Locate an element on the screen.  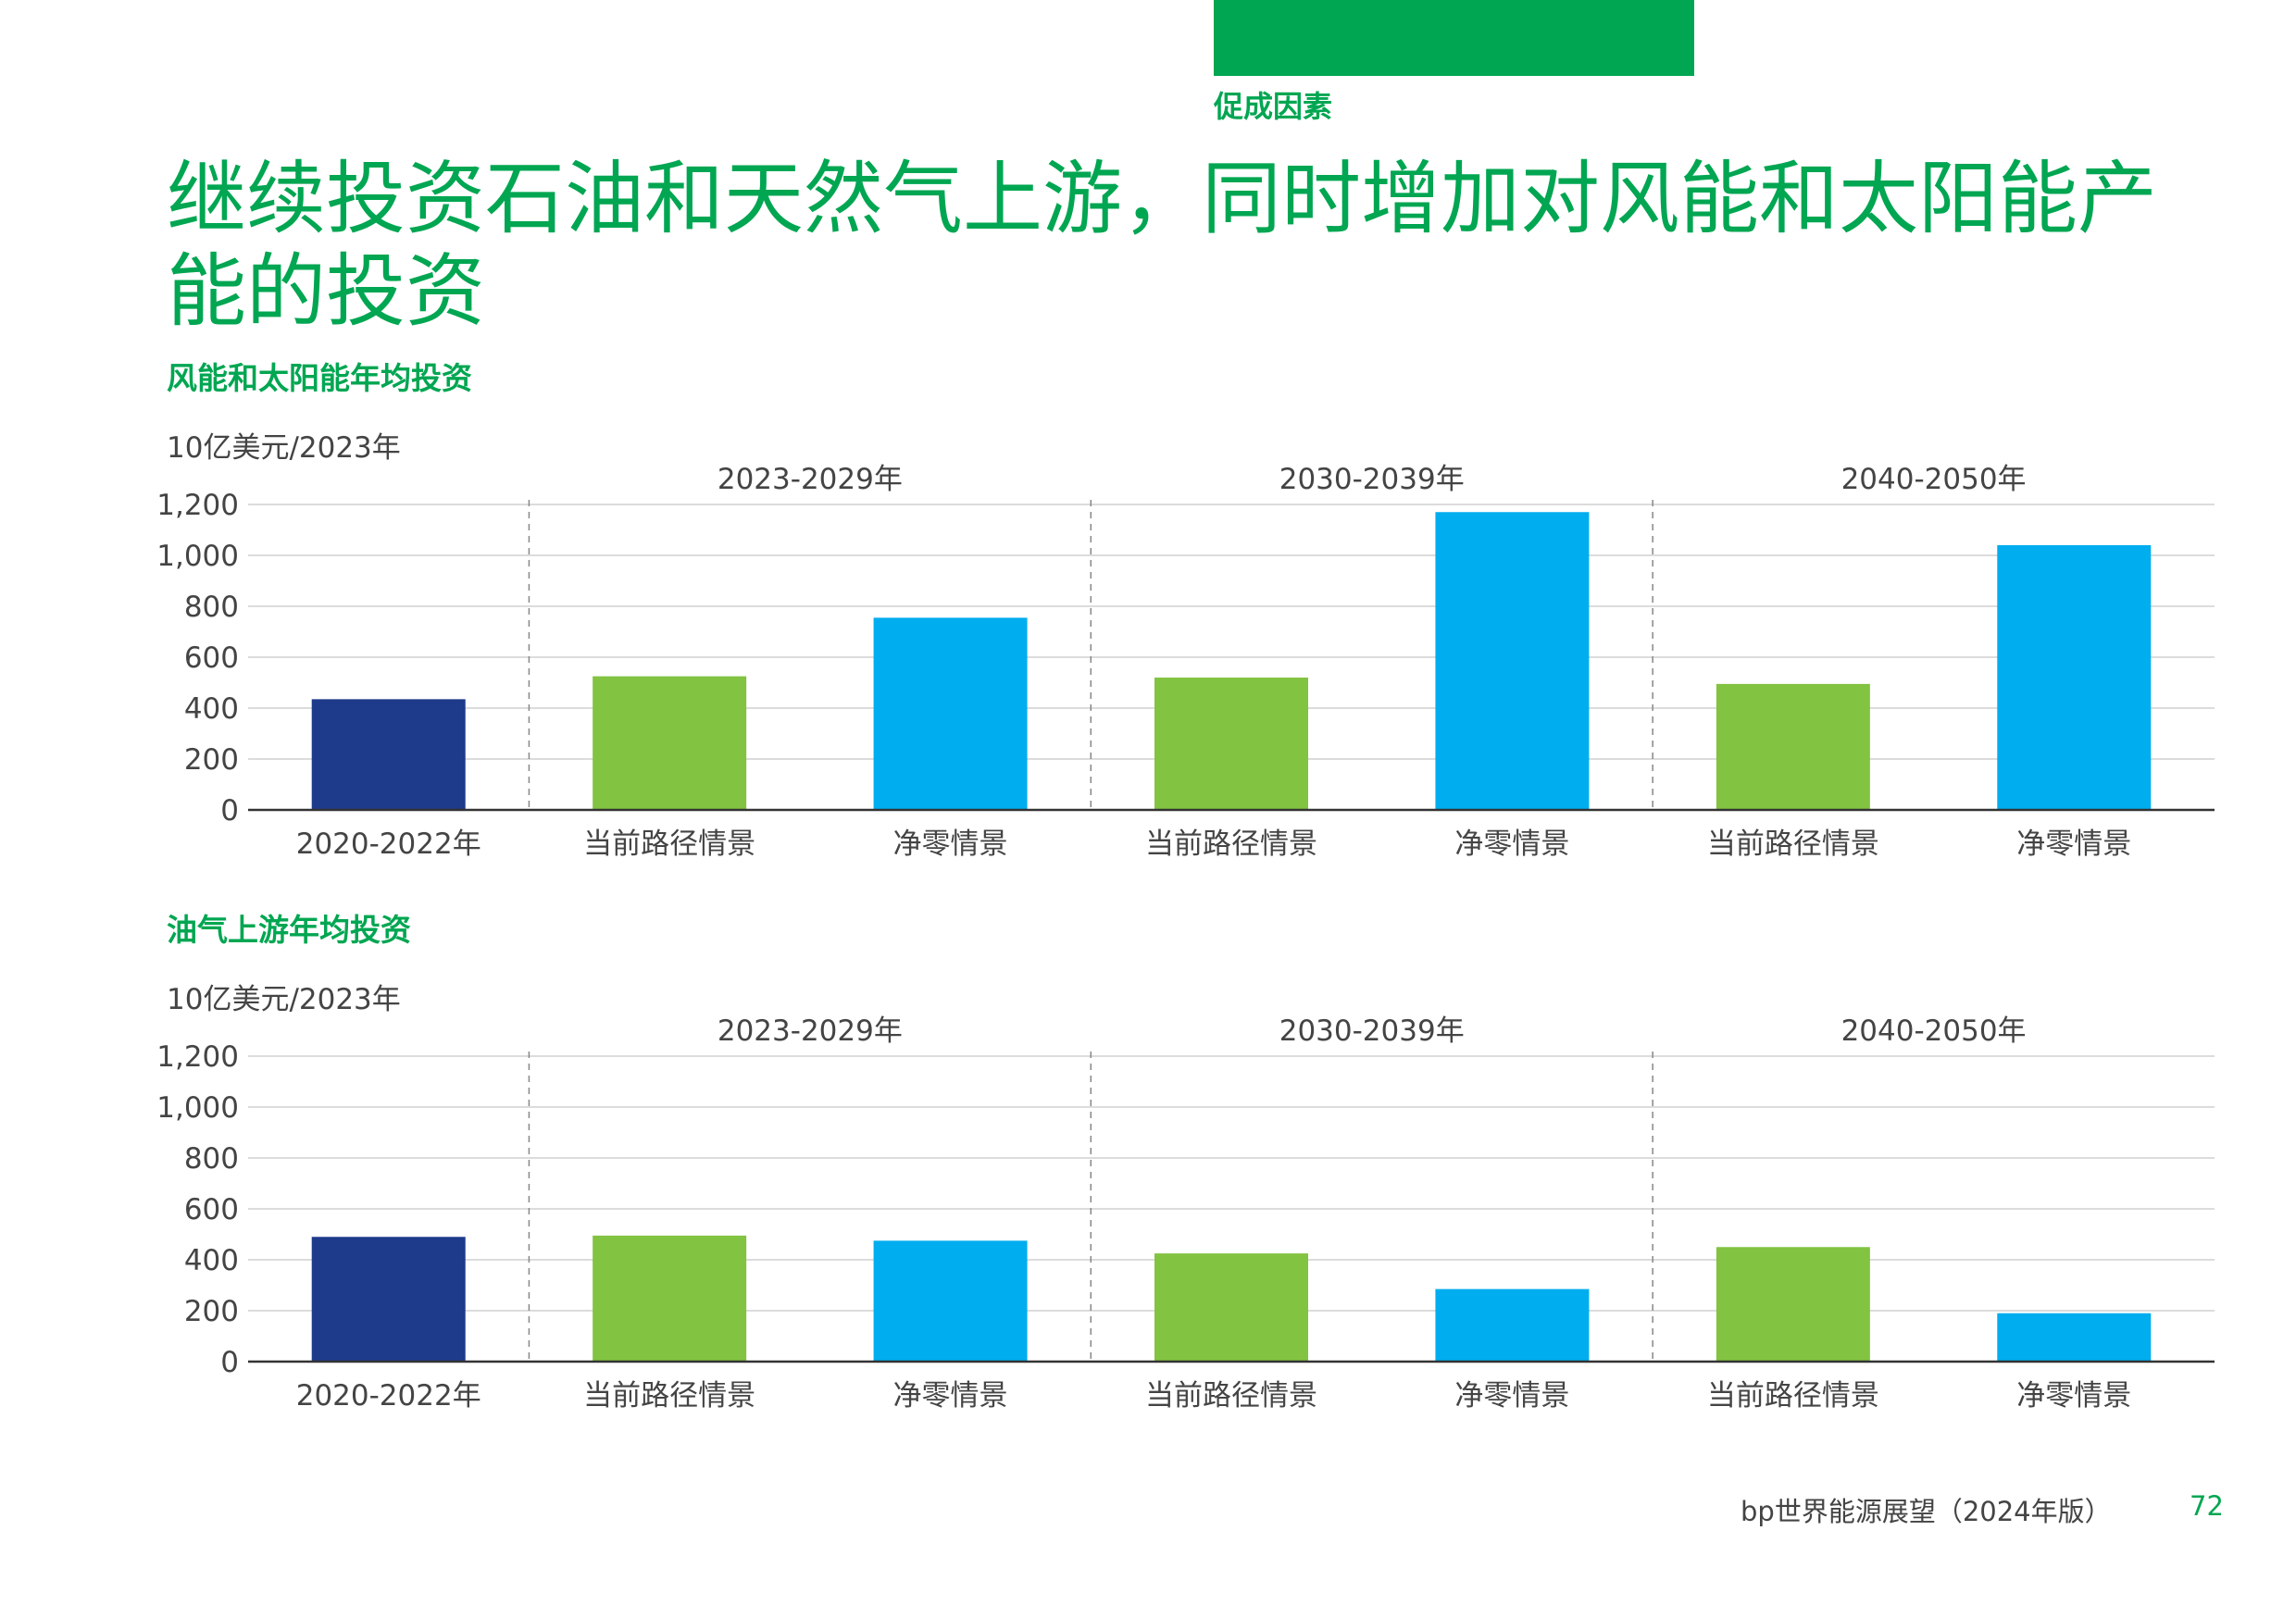
page-title: 继续投资石油和天然气上游，同时增加对风能和太阳能产能的投资 is located at coordinates (1162, 245).